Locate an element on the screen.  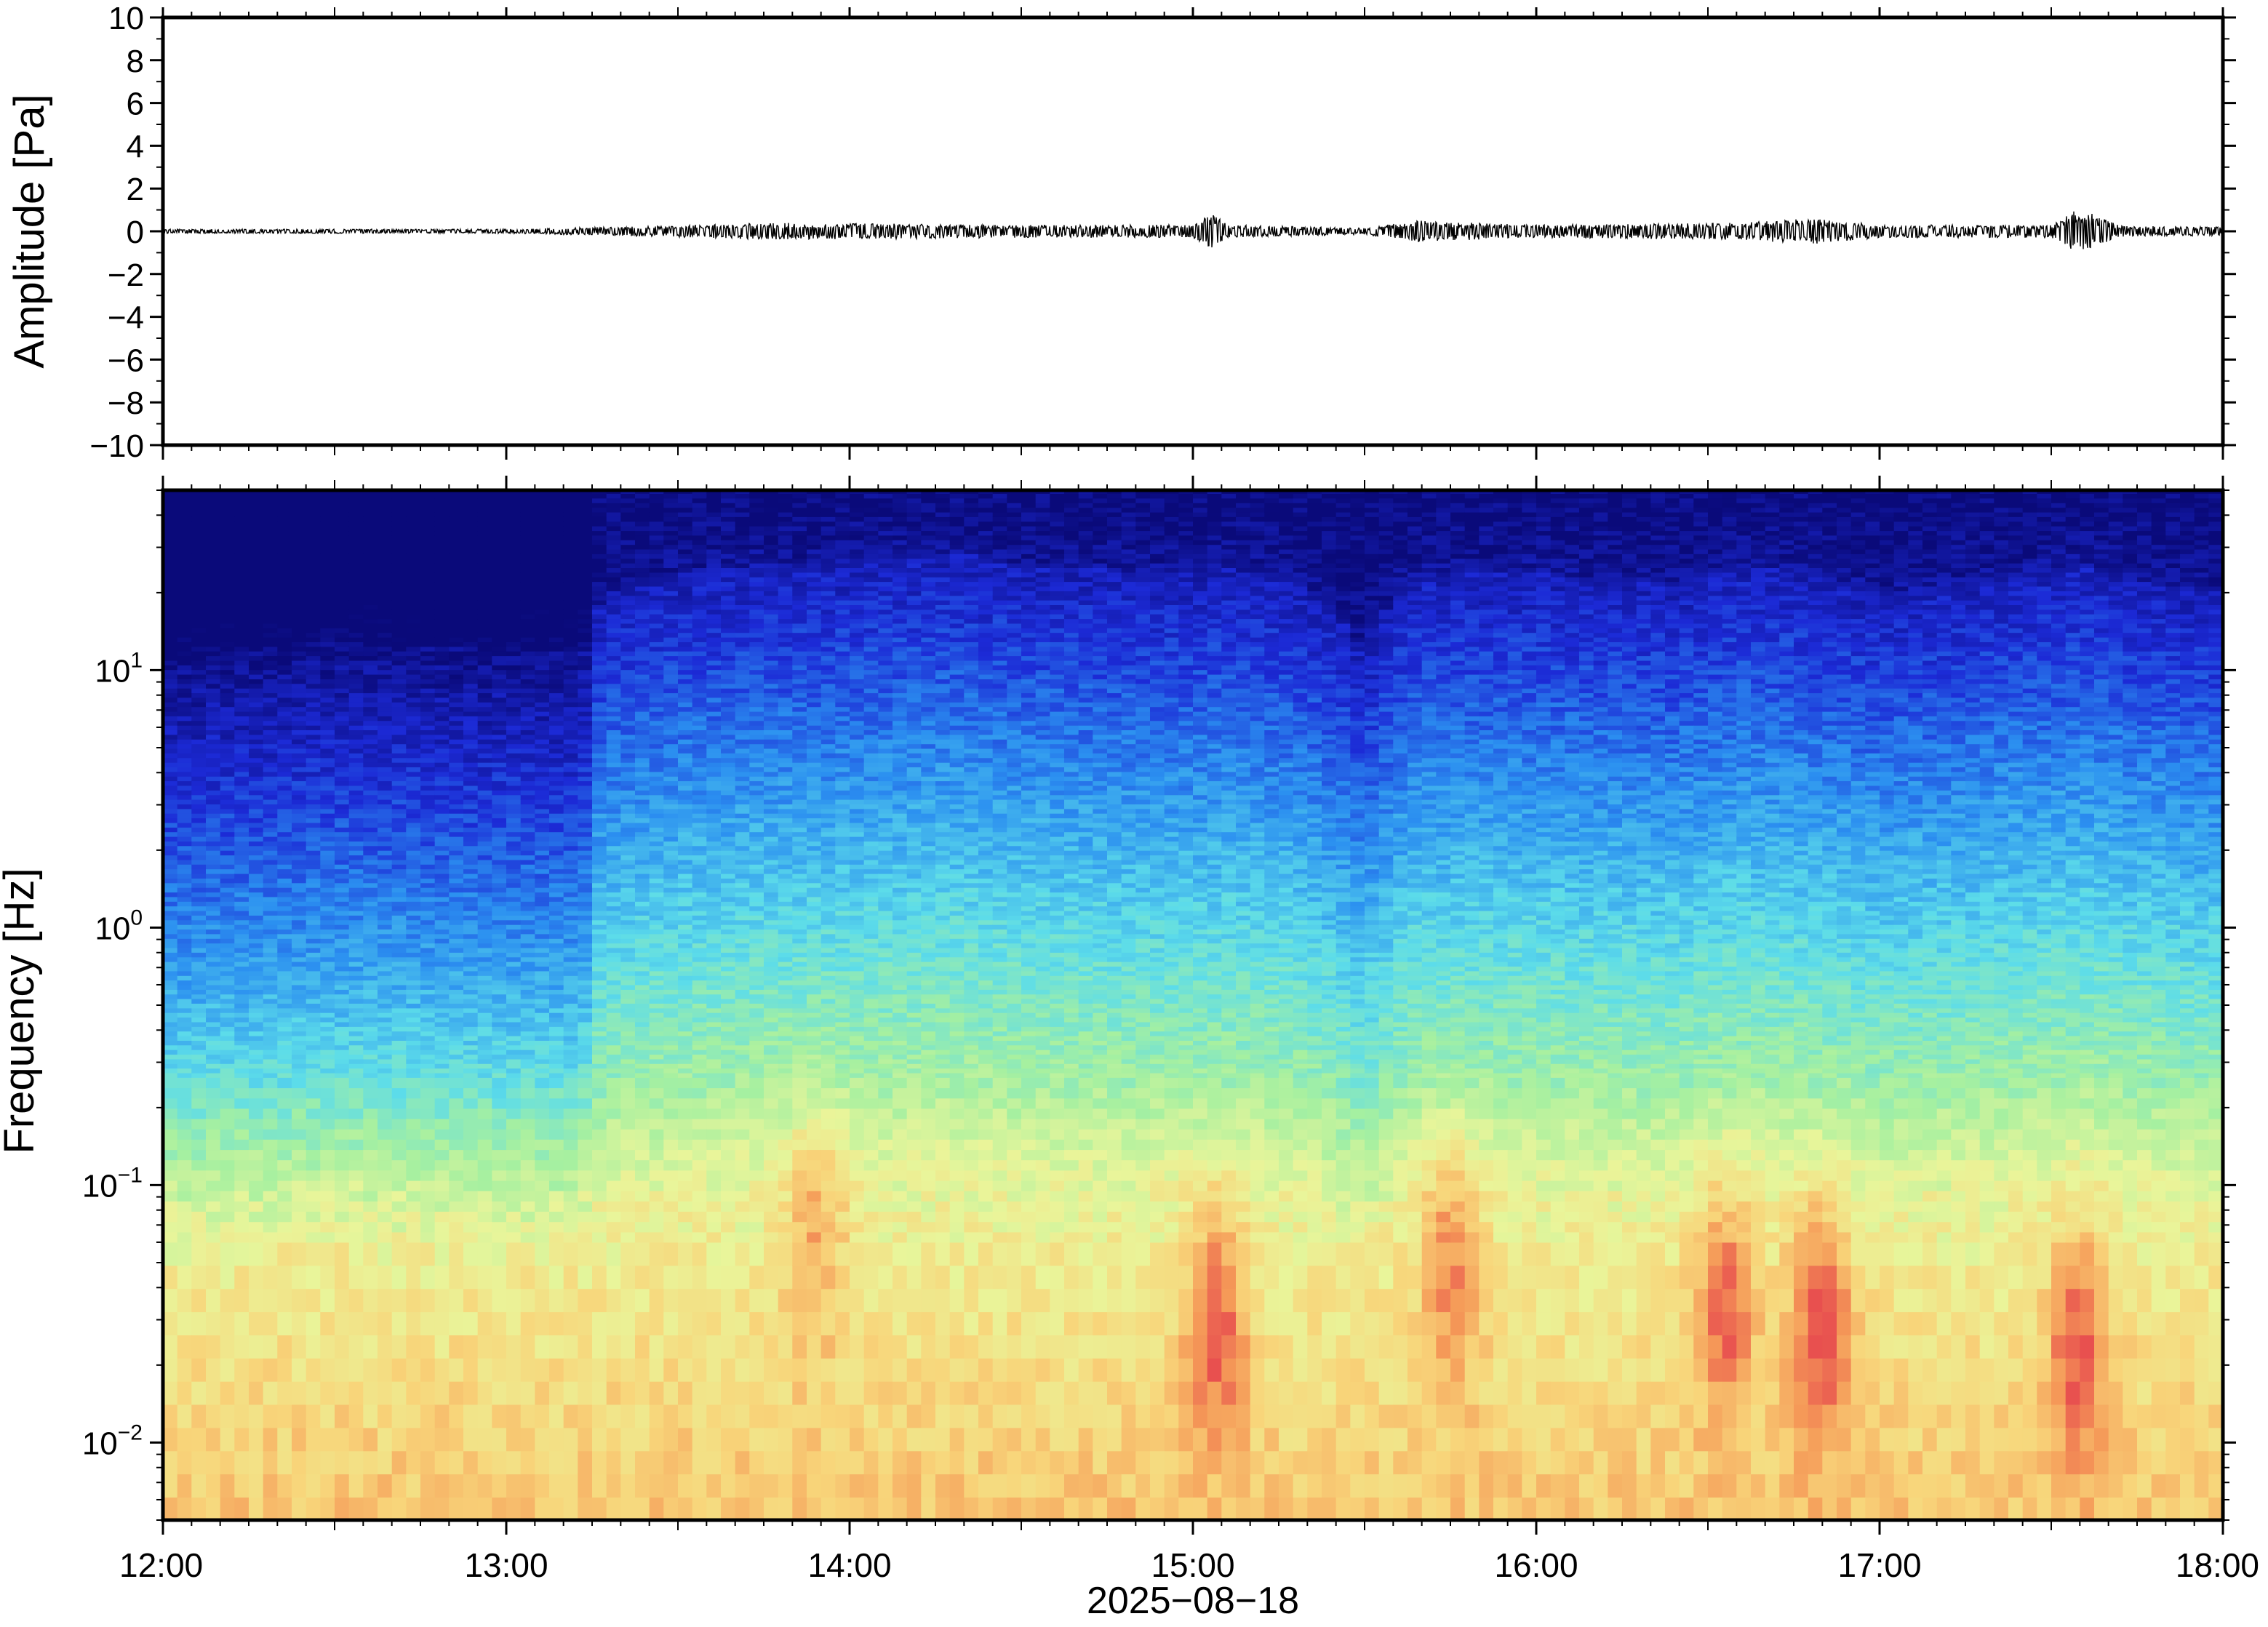
waveform-y-tick-label: −4 is located at coordinates (126, 318).